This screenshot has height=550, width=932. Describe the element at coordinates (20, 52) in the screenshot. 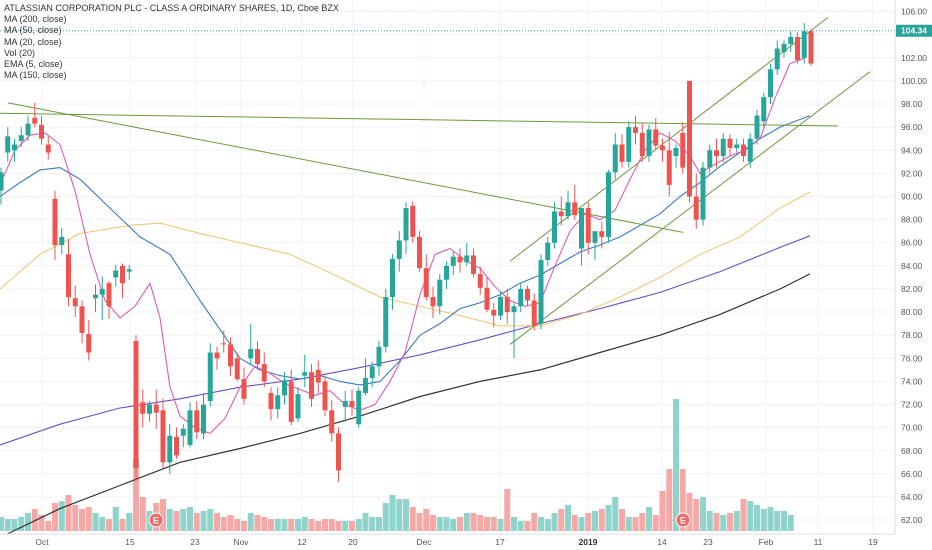

I see `legend-volume: Vol (20)` at that location.